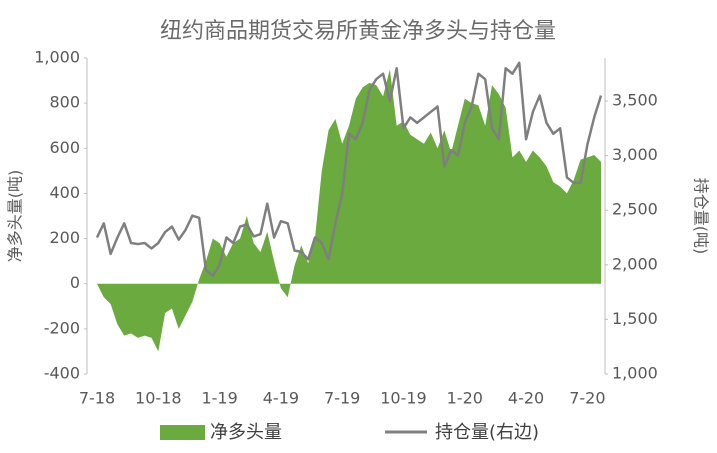 Image resolution: width=717 pixels, height=453 pixels. Describe the element at coordinates (342, 398) in the screenshot. I see `x-tick-label: 7-19` at that location.